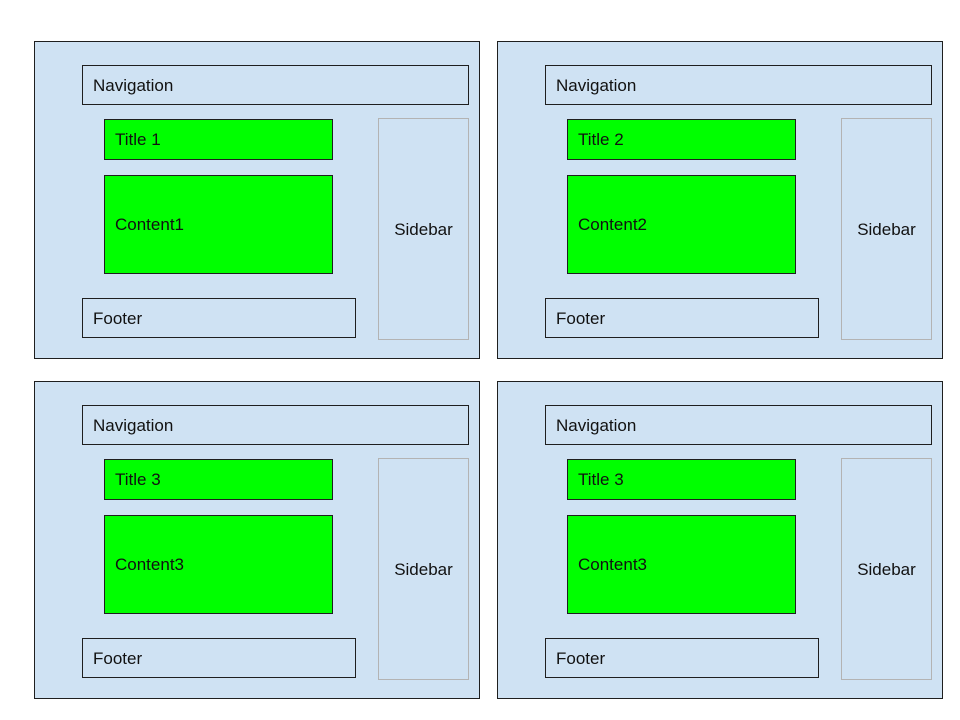 Image resolution: width=960 pixels, height=720 pixels. What do you see at coordinates (218, 139) in the screenshot?
I see `title-box: Title 1` at bounding box center [218, 139].